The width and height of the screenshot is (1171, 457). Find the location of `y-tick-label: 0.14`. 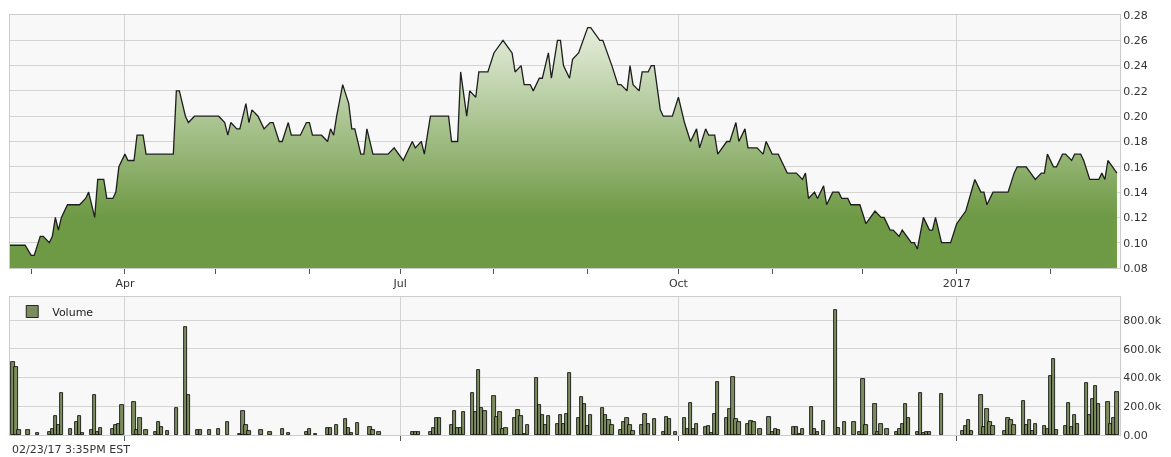

y-tick-label: 0.14 is located at coordinates (1135, 192).